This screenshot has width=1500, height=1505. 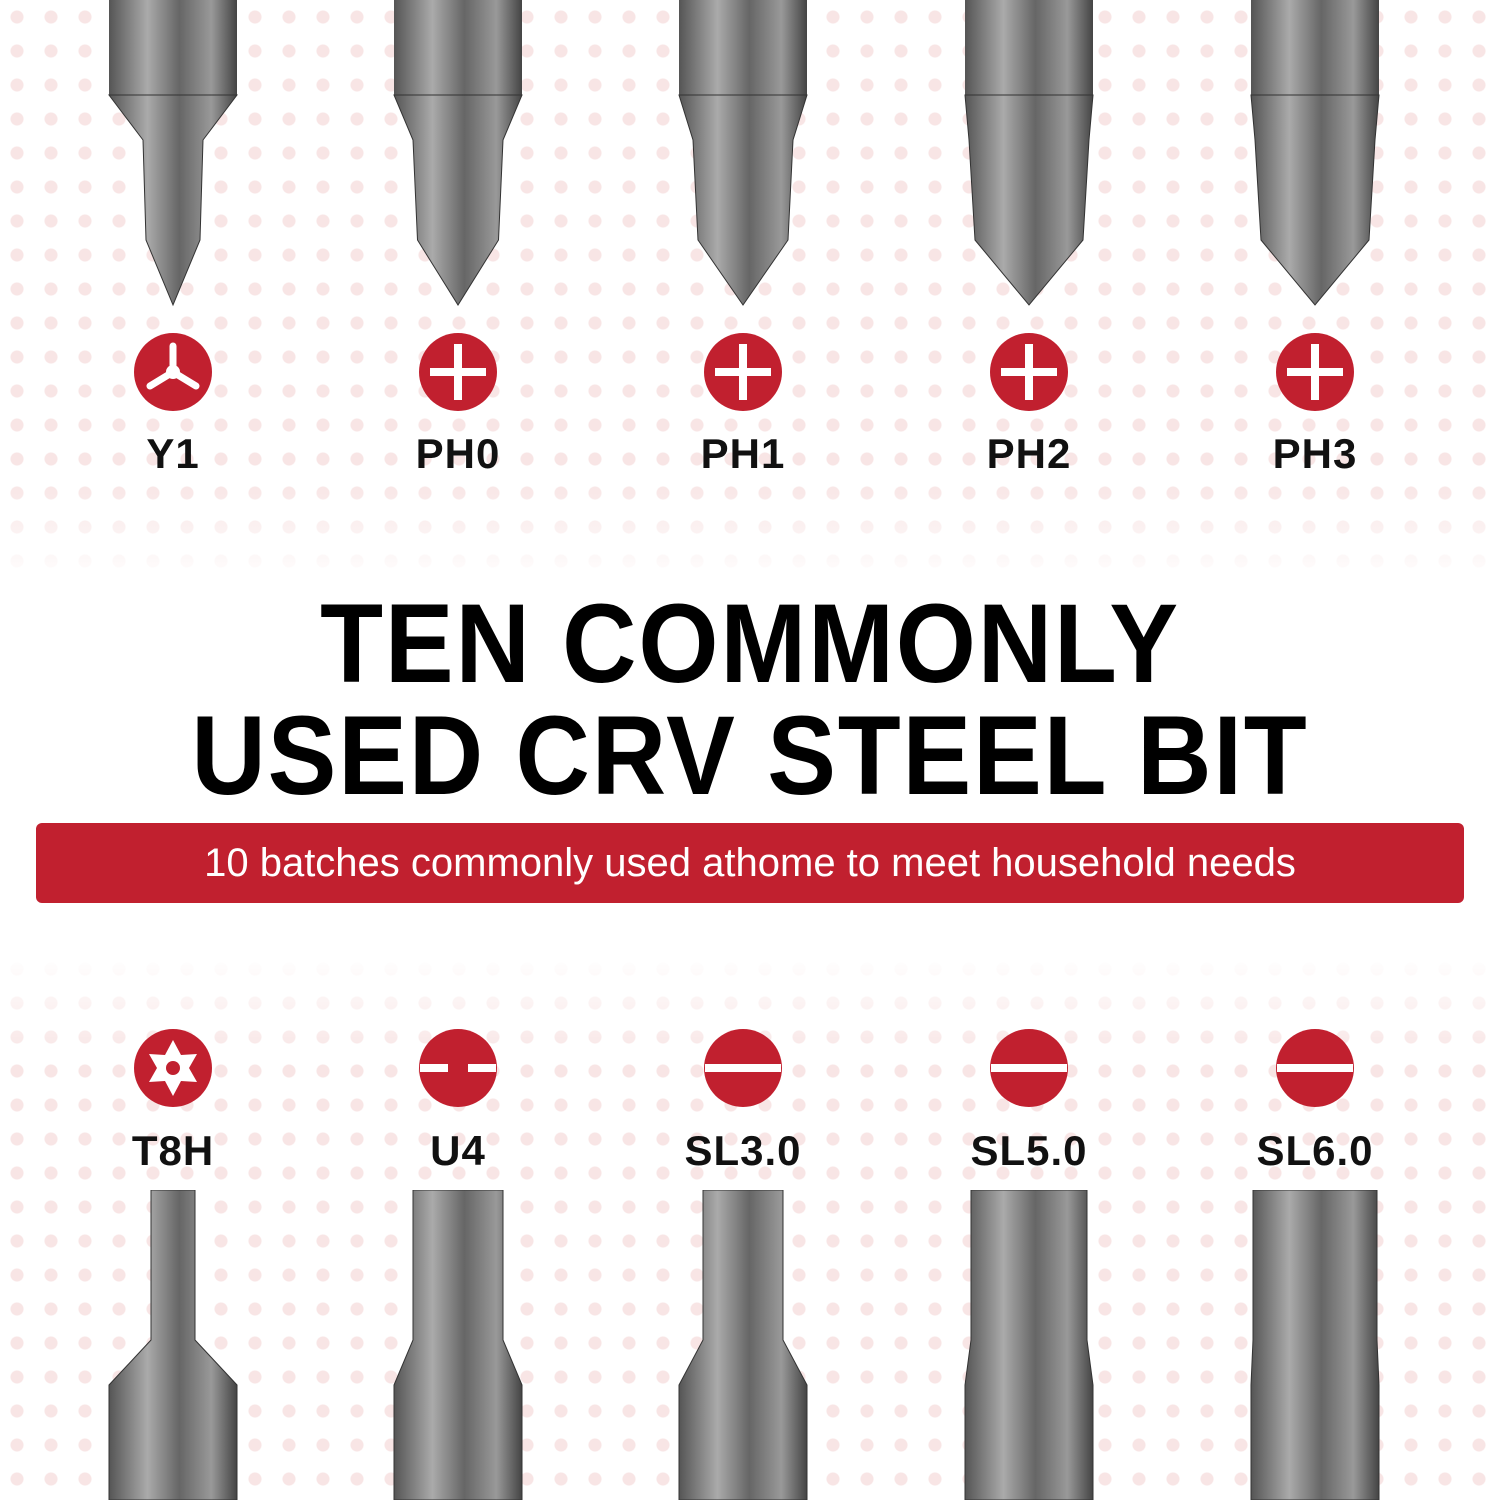 I want to click on bit-label: PH2, so click(x=1029, y=453).